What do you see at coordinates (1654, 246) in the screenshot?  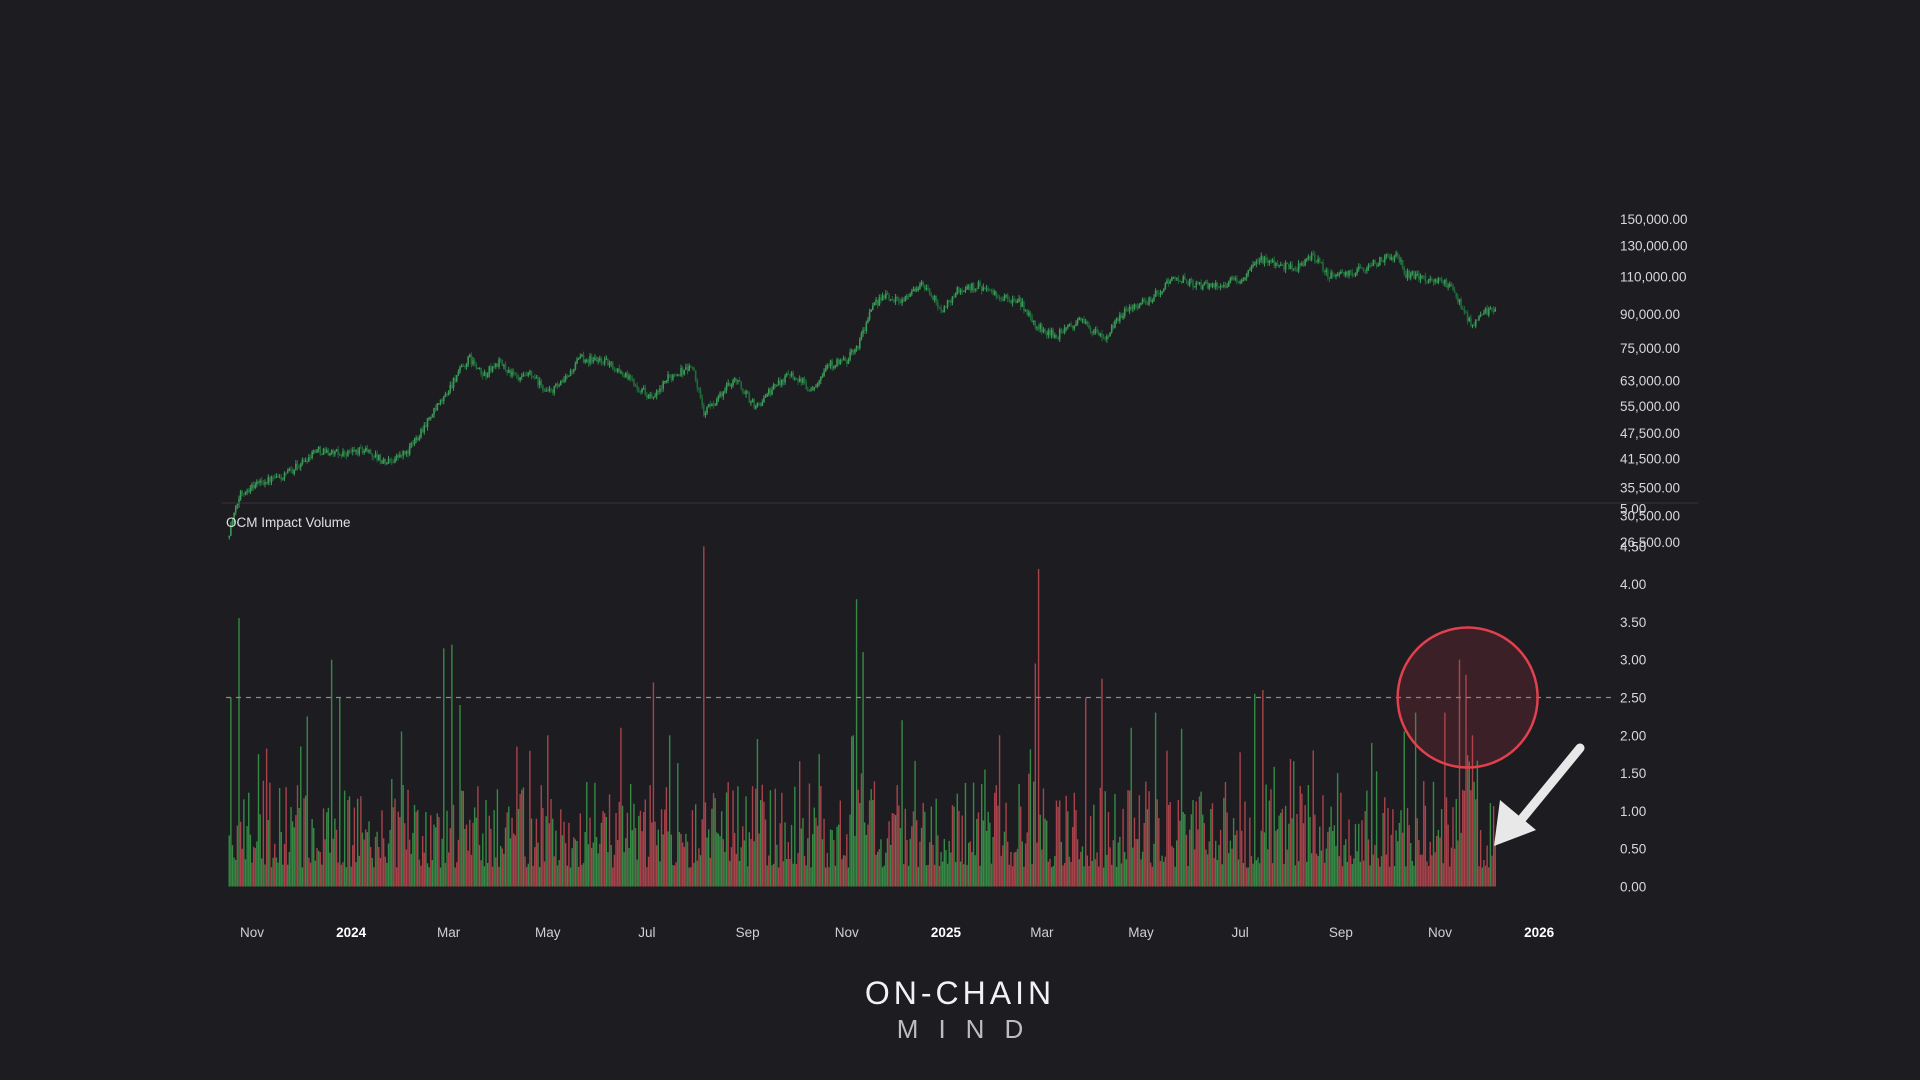 I see `price-tick-label: 130,000.00` at bounding box center [1654, 246].